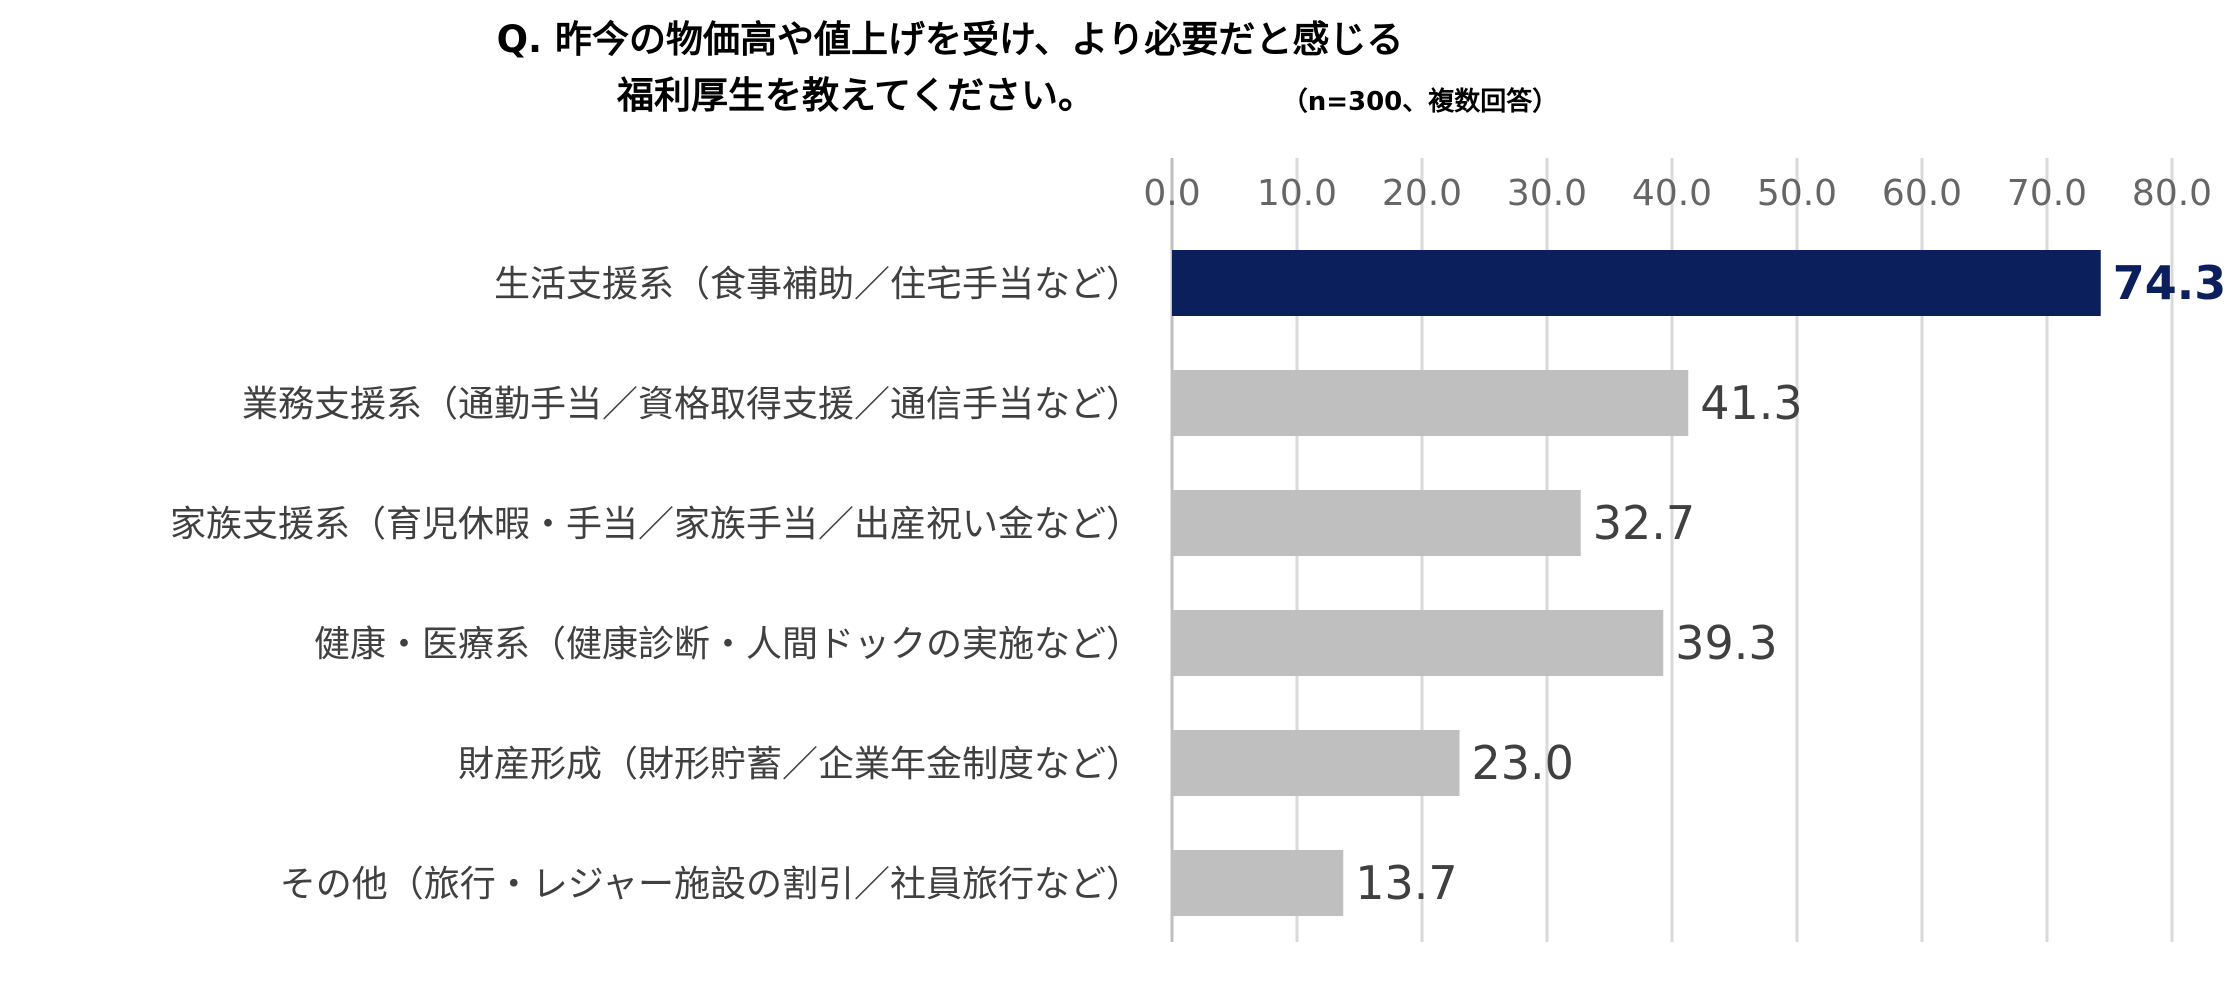 The height and width of the screenshot is (987, 2235). I want to click on sample-note: （n=300、複数回答）, so click(1420, 101).